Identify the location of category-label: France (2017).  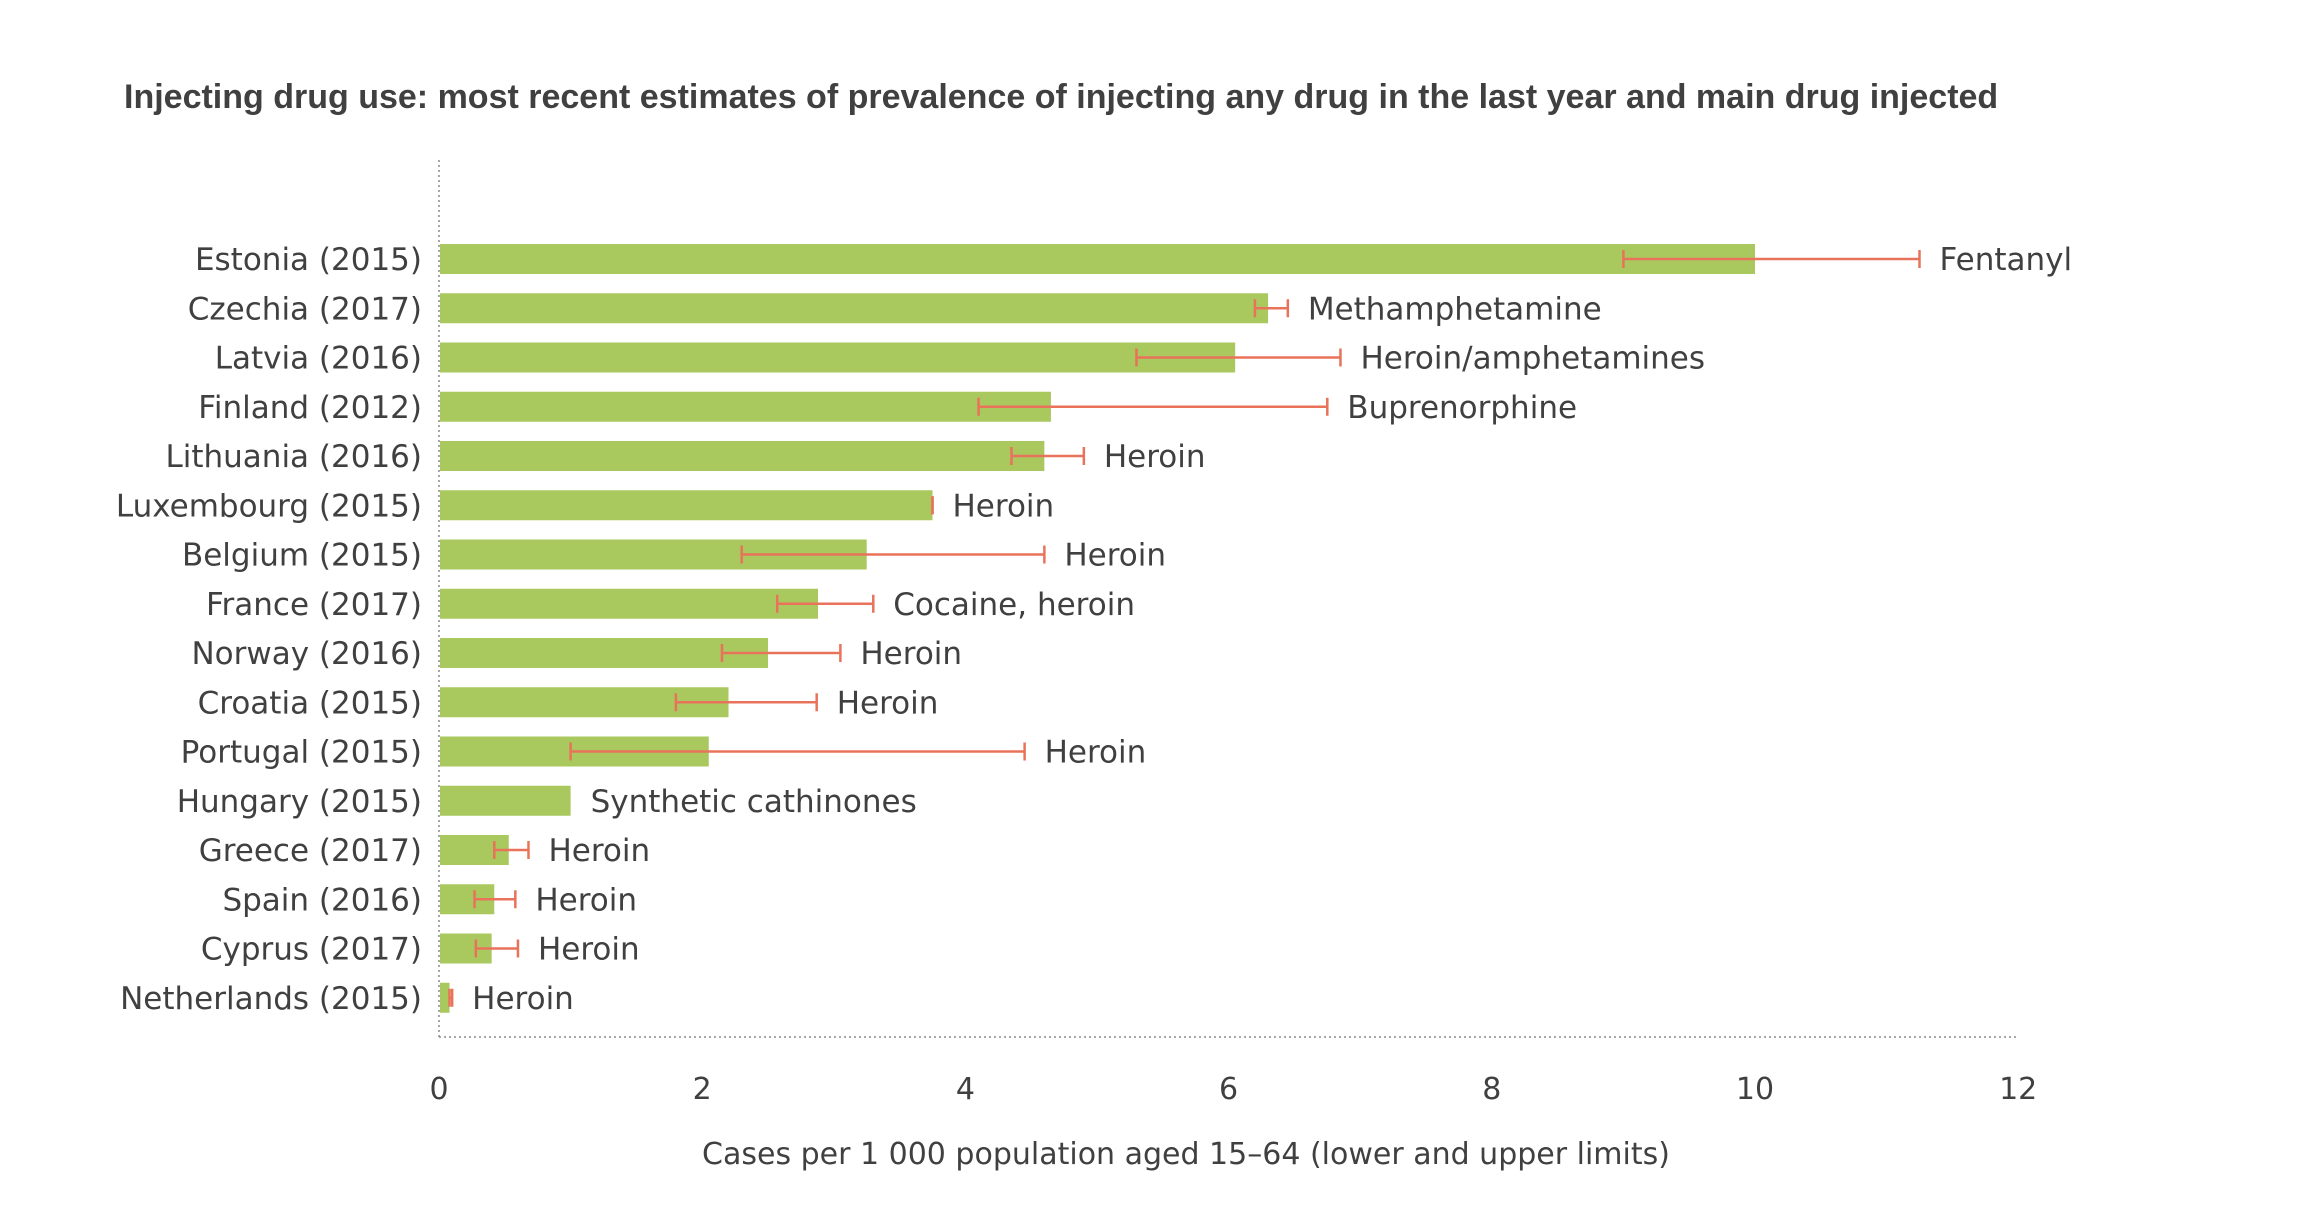
(314, 605).